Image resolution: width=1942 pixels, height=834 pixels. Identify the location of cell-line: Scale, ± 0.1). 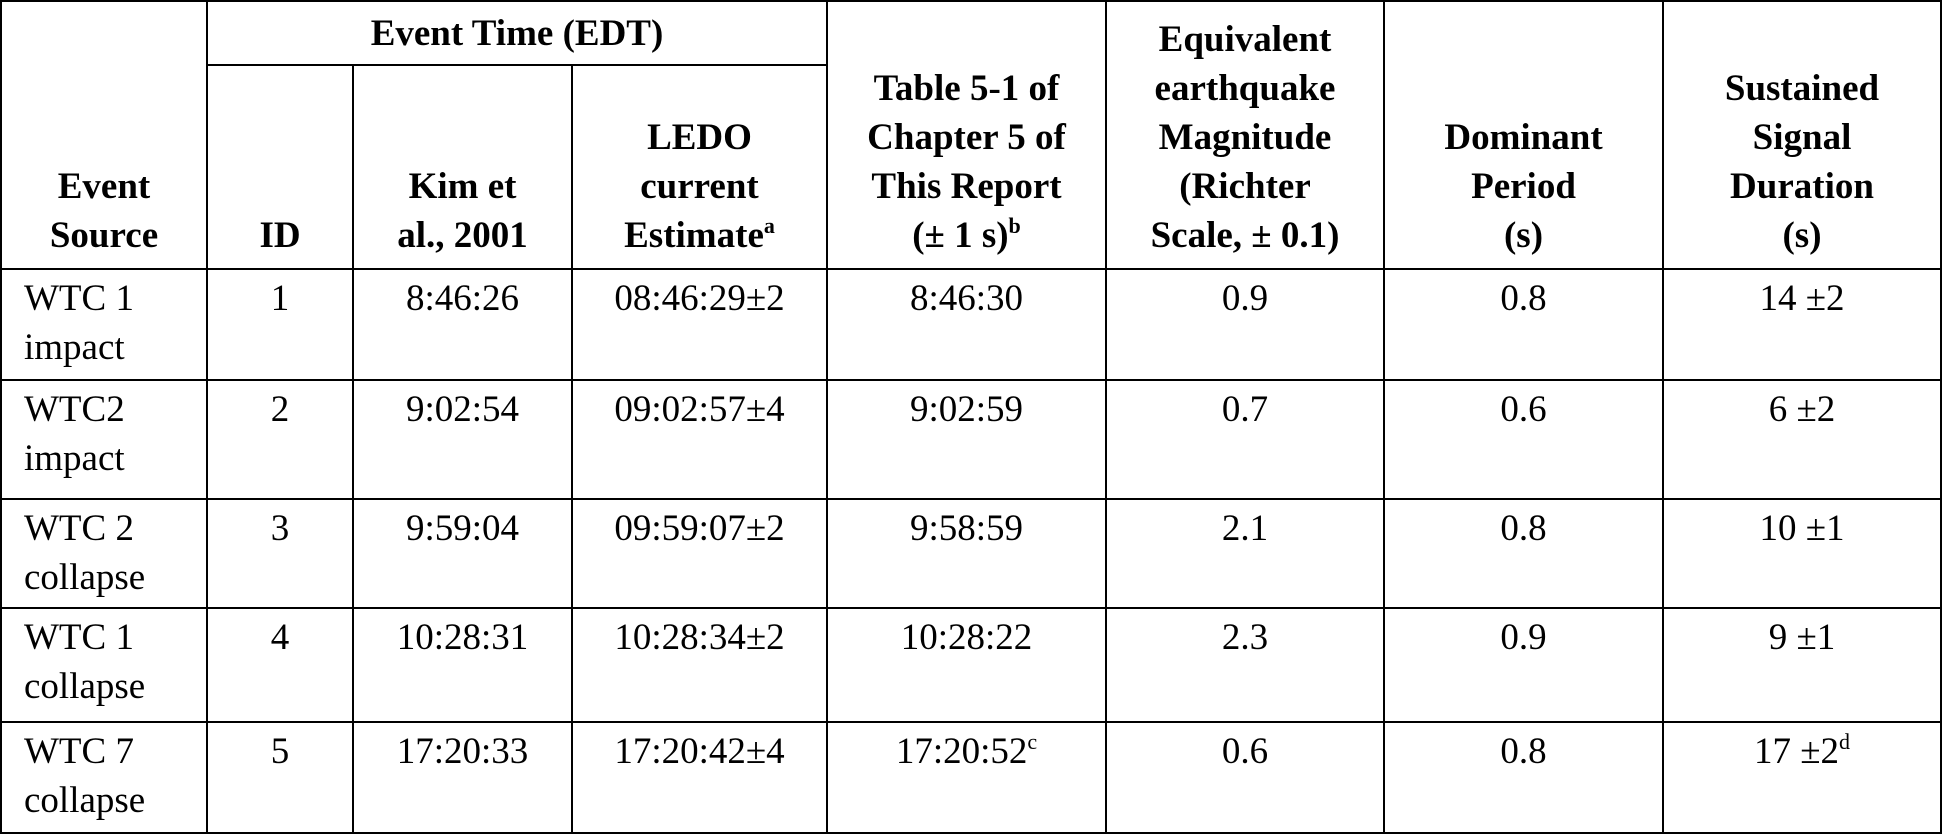
(1245, 235).